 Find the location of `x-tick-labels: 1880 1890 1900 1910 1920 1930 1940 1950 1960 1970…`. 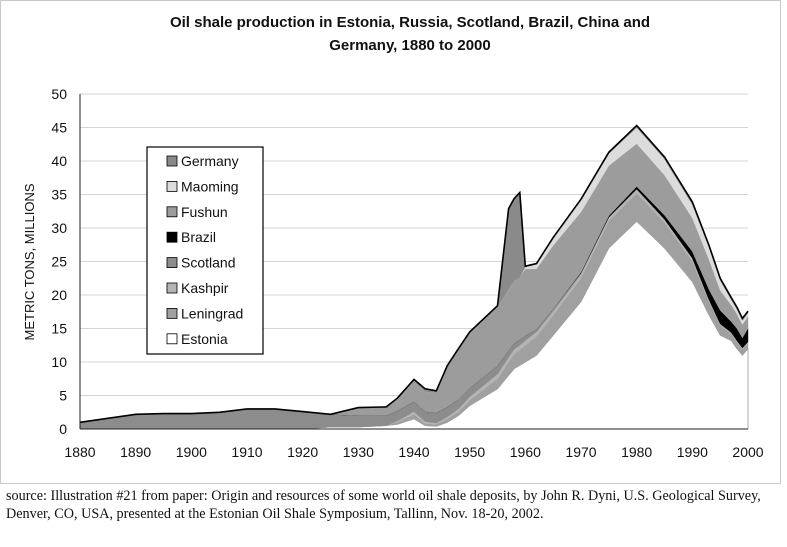

x-tick-labels: 1880 1890 1900 1910 1920 1930 1940 1950 1960 1970… is located at coordinates (413, 452).